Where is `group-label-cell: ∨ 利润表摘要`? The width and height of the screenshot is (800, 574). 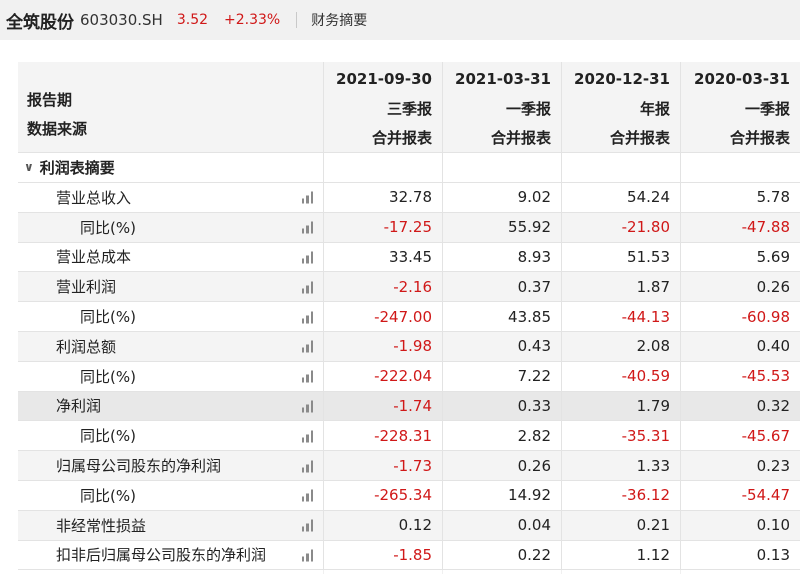
group-label-cell: ∨ 利润表摘要 is located at coordinates (171, 167).